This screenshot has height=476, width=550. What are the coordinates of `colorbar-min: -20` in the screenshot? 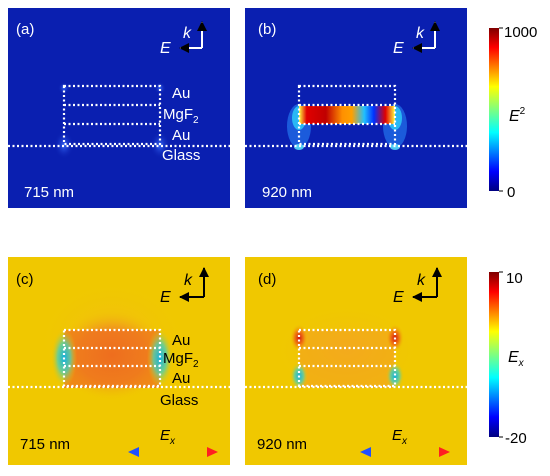 It's located at (516, 438).